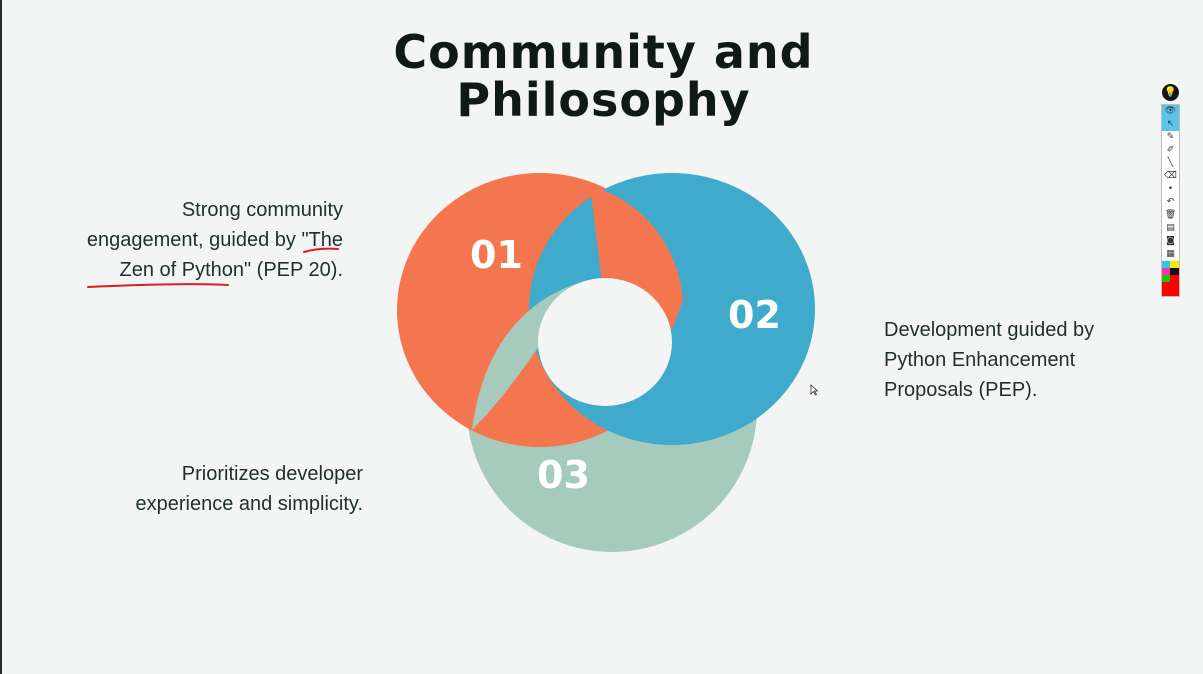  I want to click on cursor-icon: ↖, so click(1170, 124).